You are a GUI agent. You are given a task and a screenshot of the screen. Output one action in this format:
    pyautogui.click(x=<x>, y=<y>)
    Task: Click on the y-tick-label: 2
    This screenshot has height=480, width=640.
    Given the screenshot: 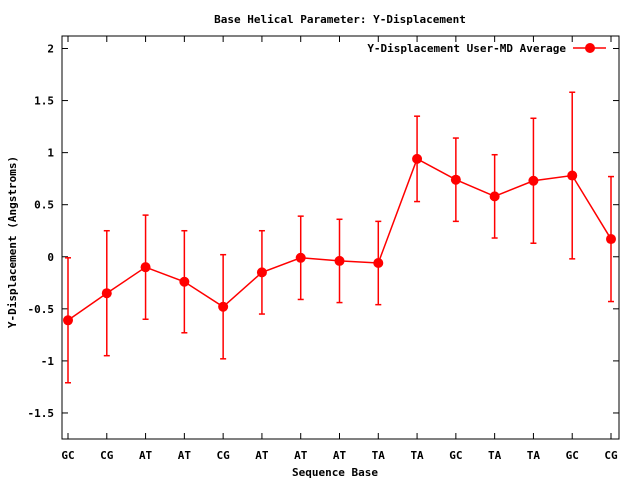 What is the action you would take?
    pyautogui.click(x=50, y=48)
    